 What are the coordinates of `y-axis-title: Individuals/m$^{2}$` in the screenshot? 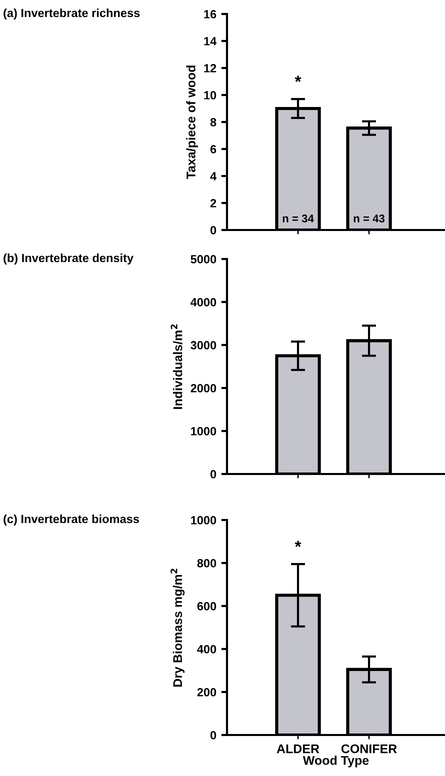 It's located at (176, 366).